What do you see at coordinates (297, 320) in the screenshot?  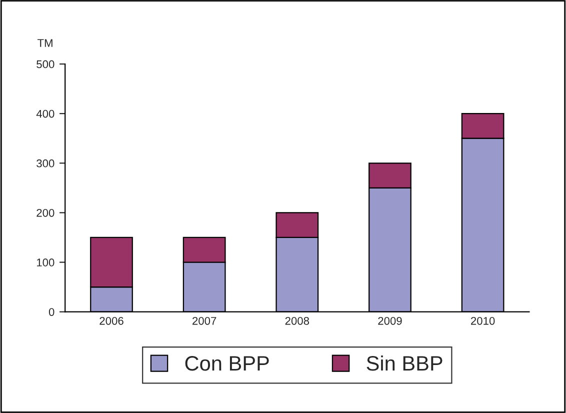 I see `x-tick-label: 2008` at bounding box center [297, 320].